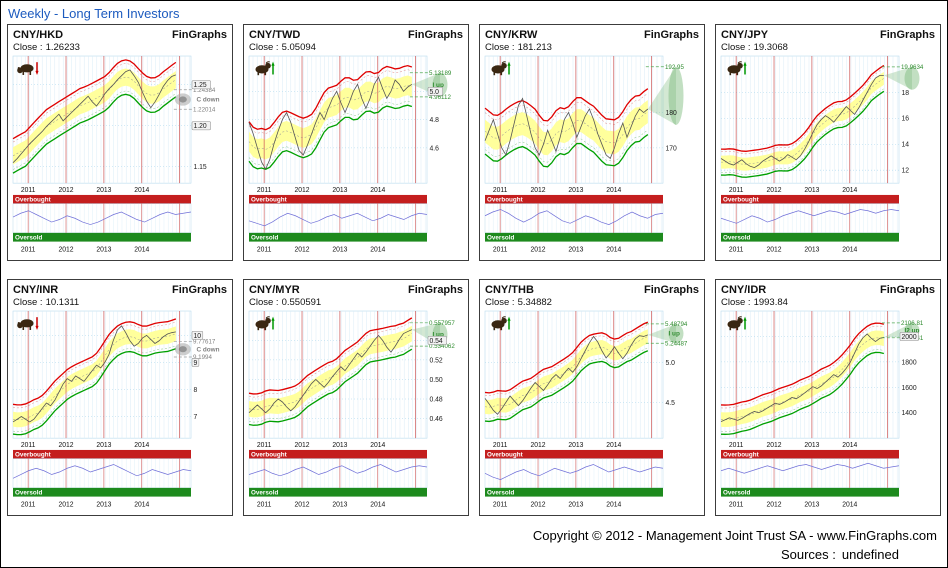  I want to click on close-row: Close :1993.84, so click(828, 303).